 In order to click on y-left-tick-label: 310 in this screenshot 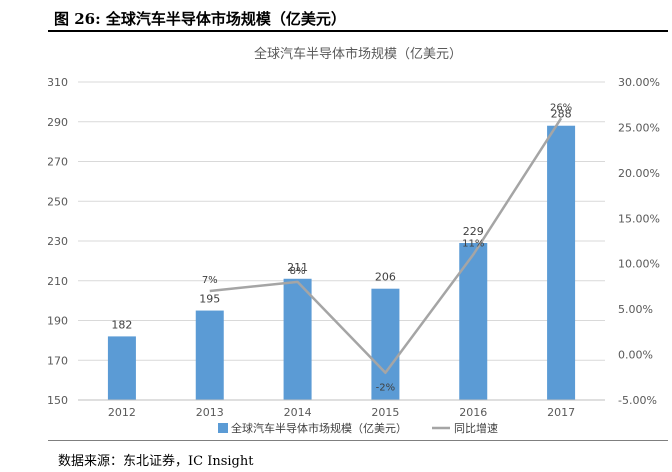, I will do `click(58, 82)`.